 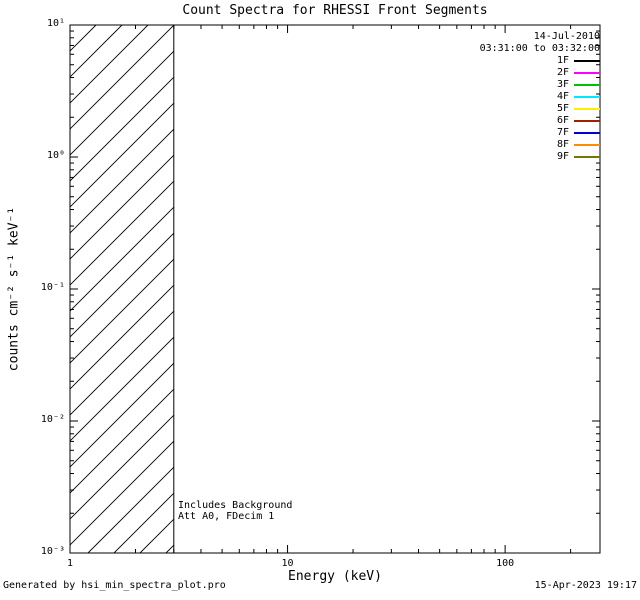 I want to click on legend-entry: 2F, so click(x=540, y=73).